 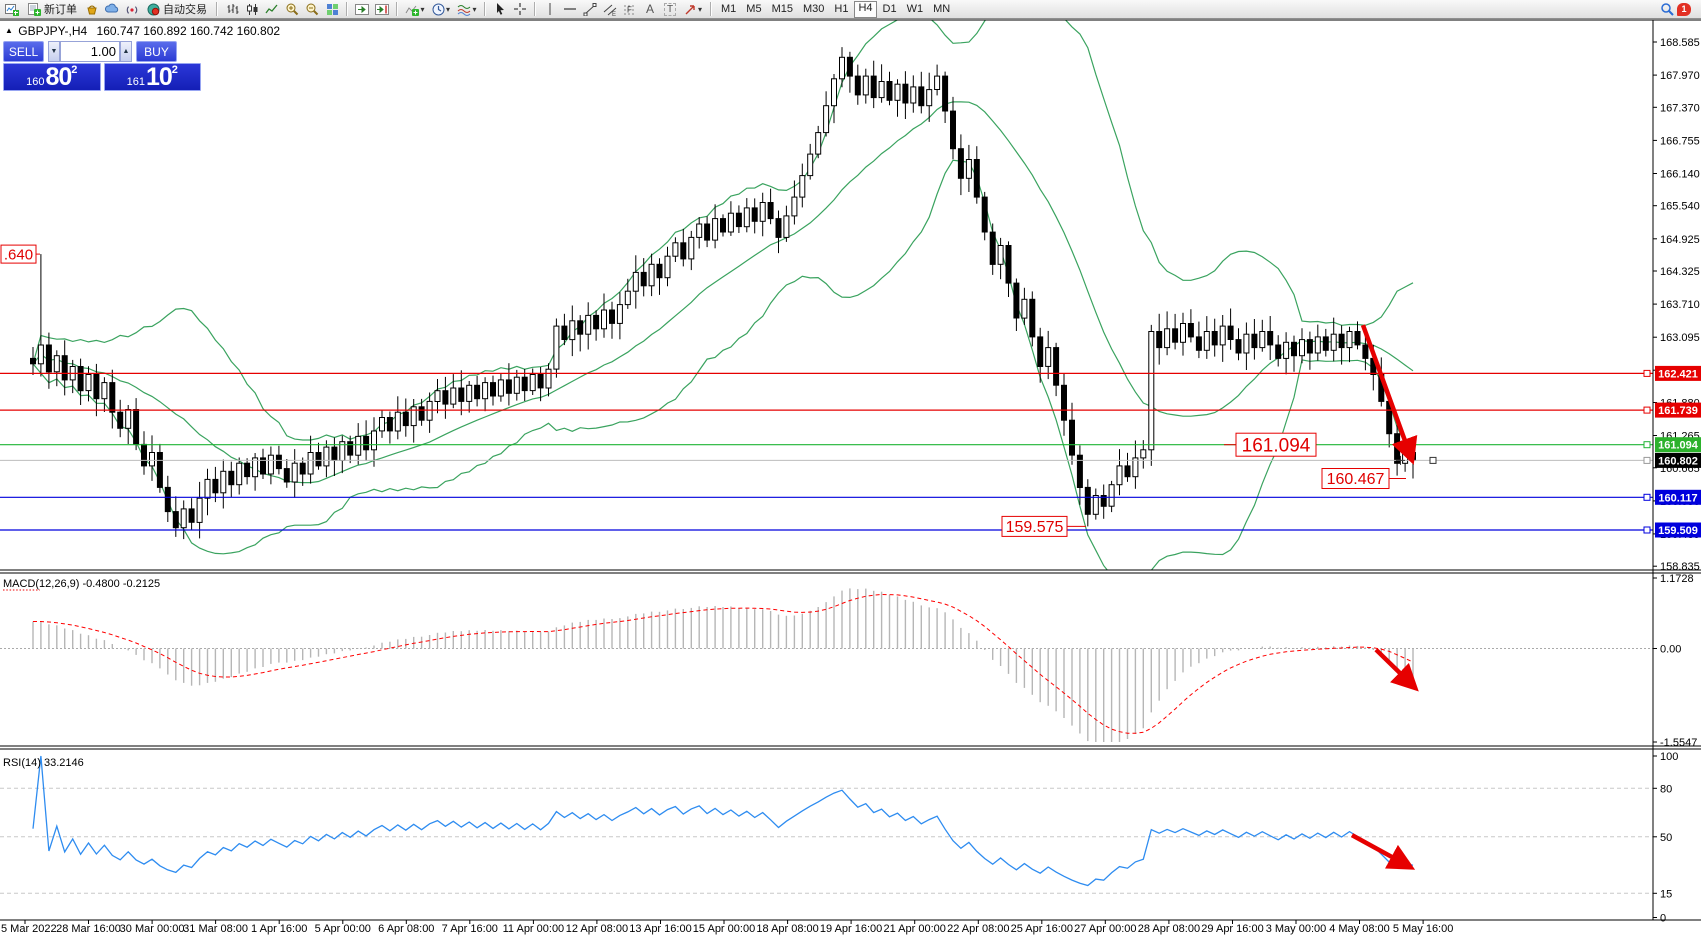 What do you see at coordinates (156, 51) in the screenshot?
I see `buy-button: BUY` at bounding box center [156, 51].